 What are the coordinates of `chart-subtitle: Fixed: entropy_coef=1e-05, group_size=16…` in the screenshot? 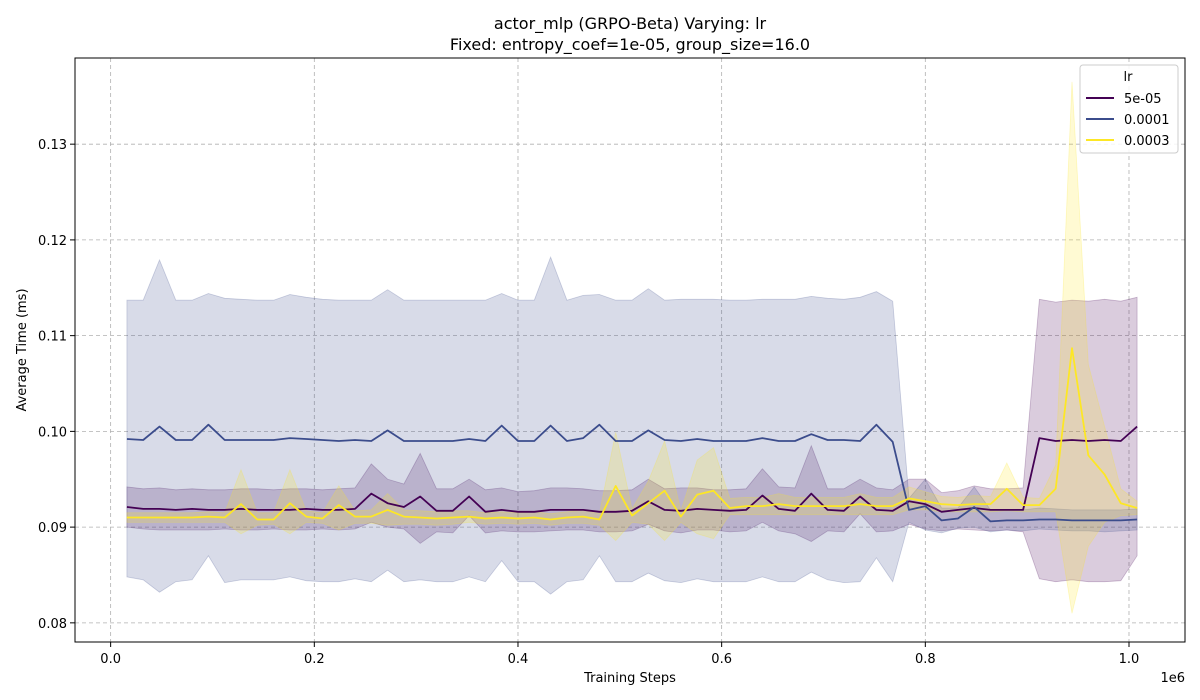 It's located at (630, 45).